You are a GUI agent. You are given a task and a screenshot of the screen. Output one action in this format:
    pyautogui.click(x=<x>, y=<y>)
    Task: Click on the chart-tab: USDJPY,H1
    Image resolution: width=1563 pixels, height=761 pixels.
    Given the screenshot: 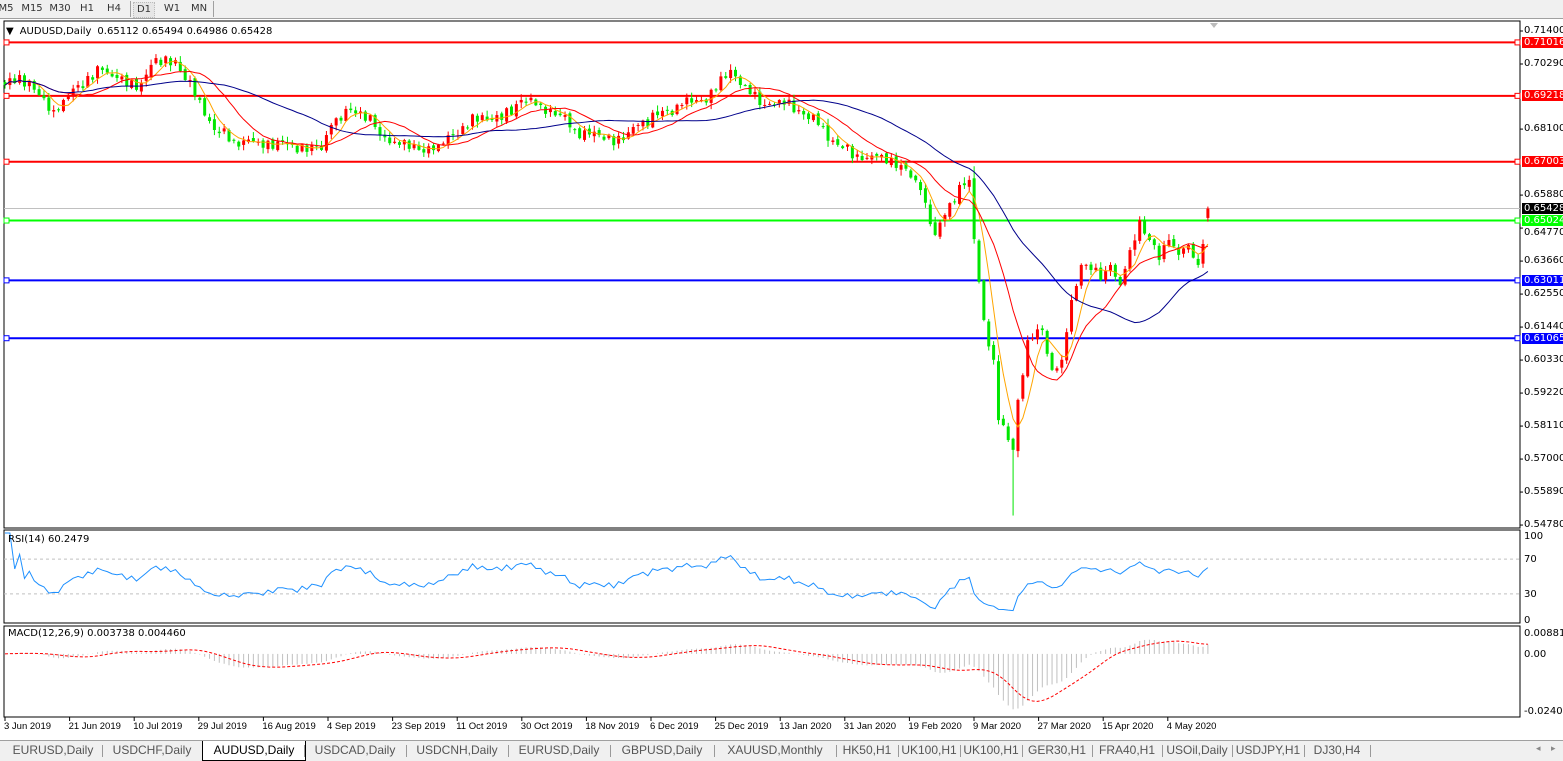 What is the action you would take?
    pyautogui.click(x=1268, y=750)
    